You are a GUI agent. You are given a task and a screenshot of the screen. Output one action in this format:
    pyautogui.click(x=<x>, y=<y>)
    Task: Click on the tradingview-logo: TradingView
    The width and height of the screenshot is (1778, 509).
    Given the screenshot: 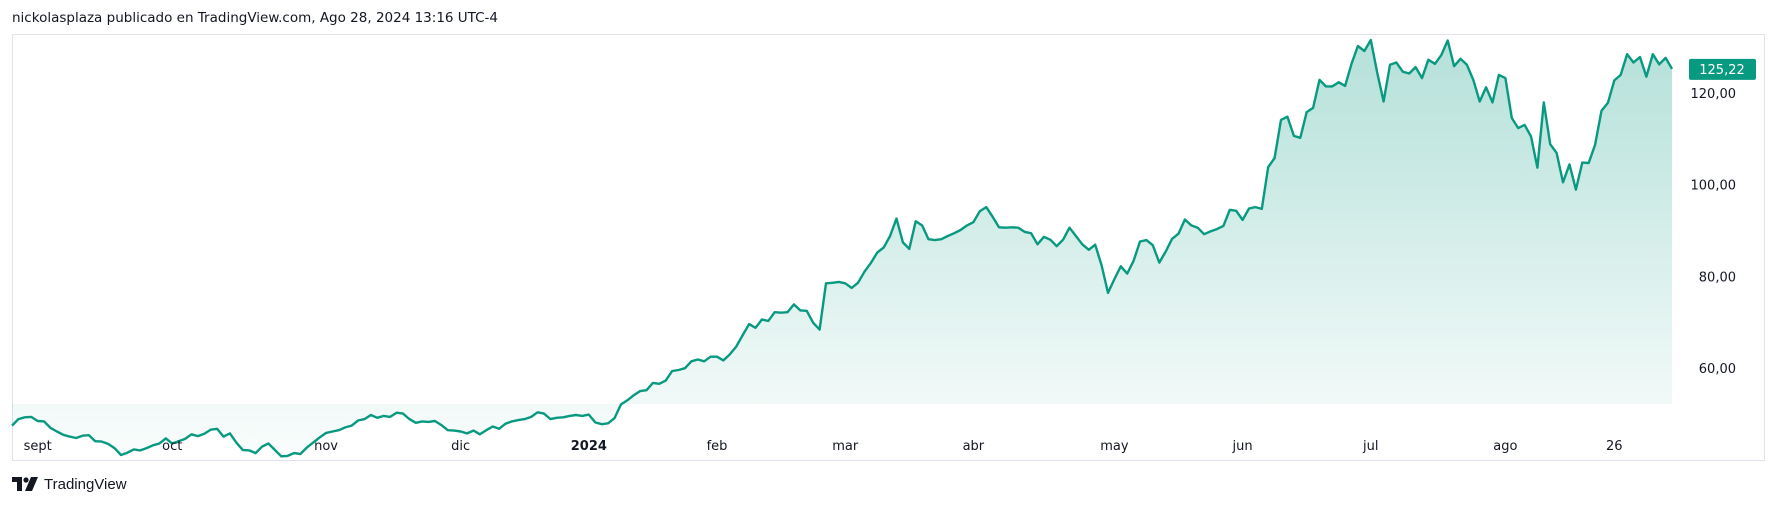 What is the action you would take?
    pyautogui.click(x=69, y=484)
    